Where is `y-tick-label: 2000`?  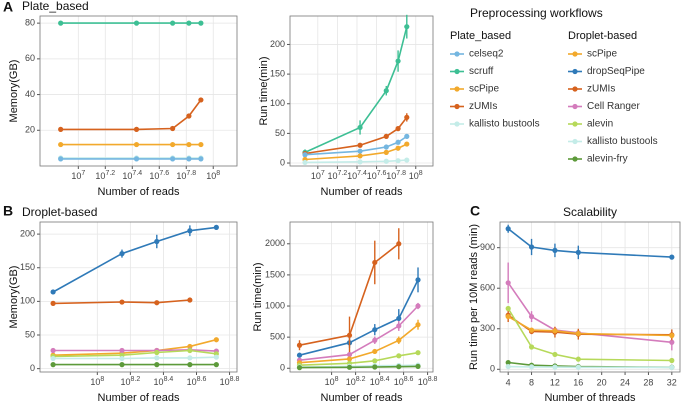 y-tick-label: 2000 is located at coordinates (275, 243).